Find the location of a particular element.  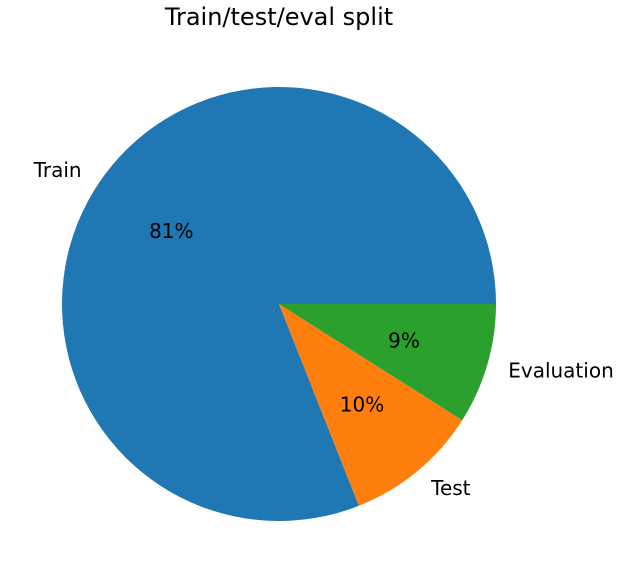

pie-slice-evaluation is located at coordinates (387, 362).